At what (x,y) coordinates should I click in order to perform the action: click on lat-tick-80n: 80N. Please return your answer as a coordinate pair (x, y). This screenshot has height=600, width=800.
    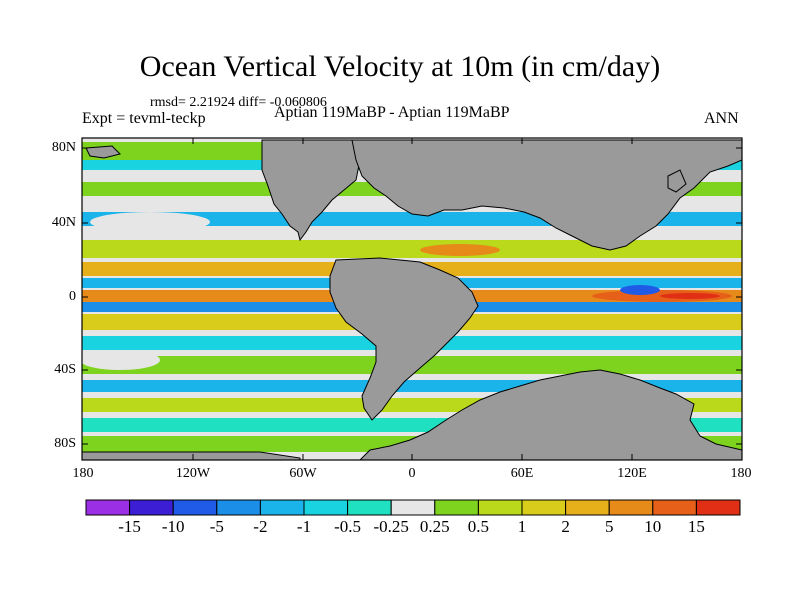
    Looking at the image, I should click on (63, 147).